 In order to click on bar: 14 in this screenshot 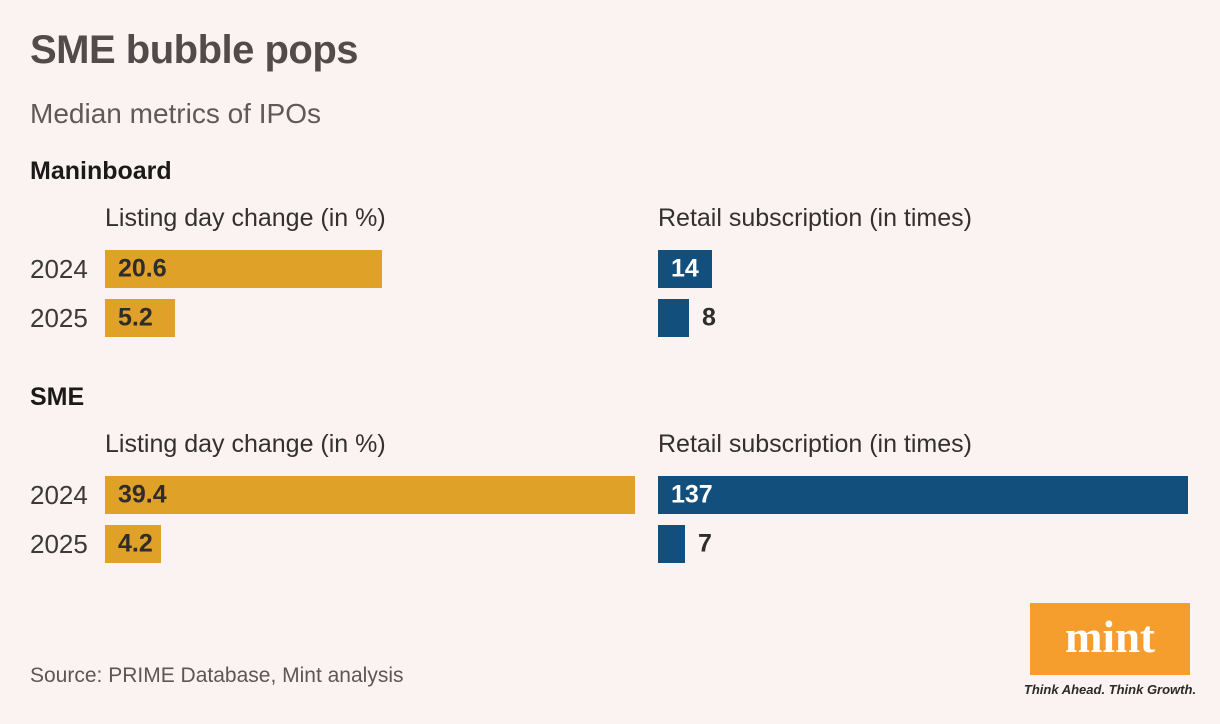, I will do `click(685, 269)`.